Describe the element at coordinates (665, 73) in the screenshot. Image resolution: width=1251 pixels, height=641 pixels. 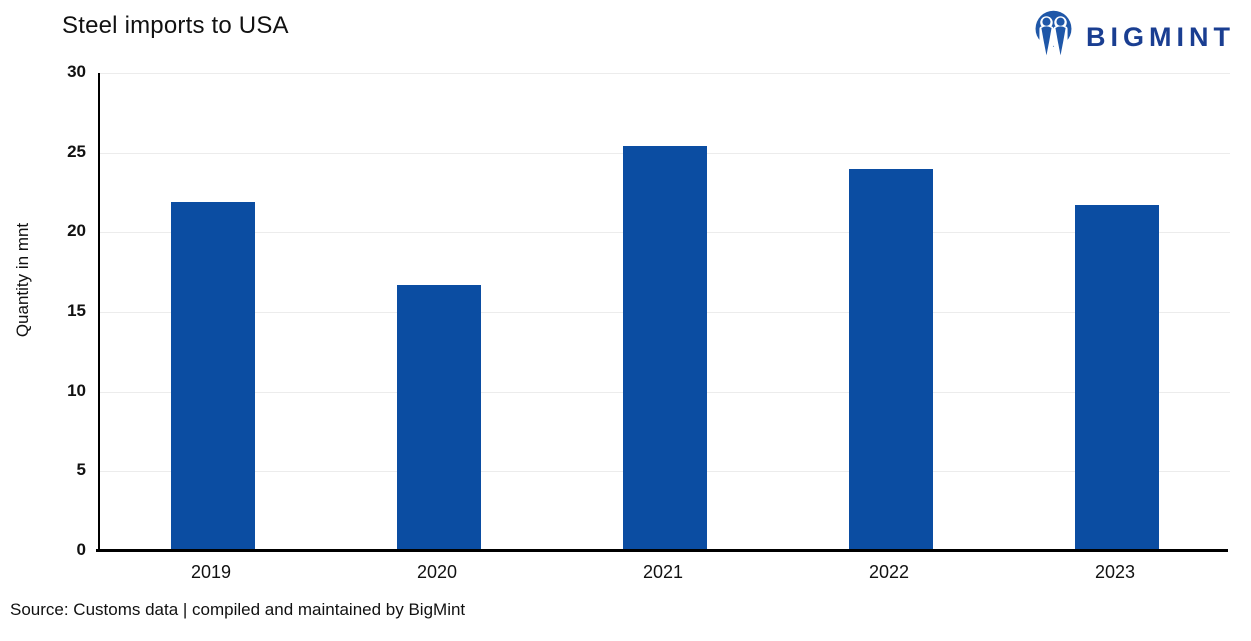
I see `gridline` at that location.